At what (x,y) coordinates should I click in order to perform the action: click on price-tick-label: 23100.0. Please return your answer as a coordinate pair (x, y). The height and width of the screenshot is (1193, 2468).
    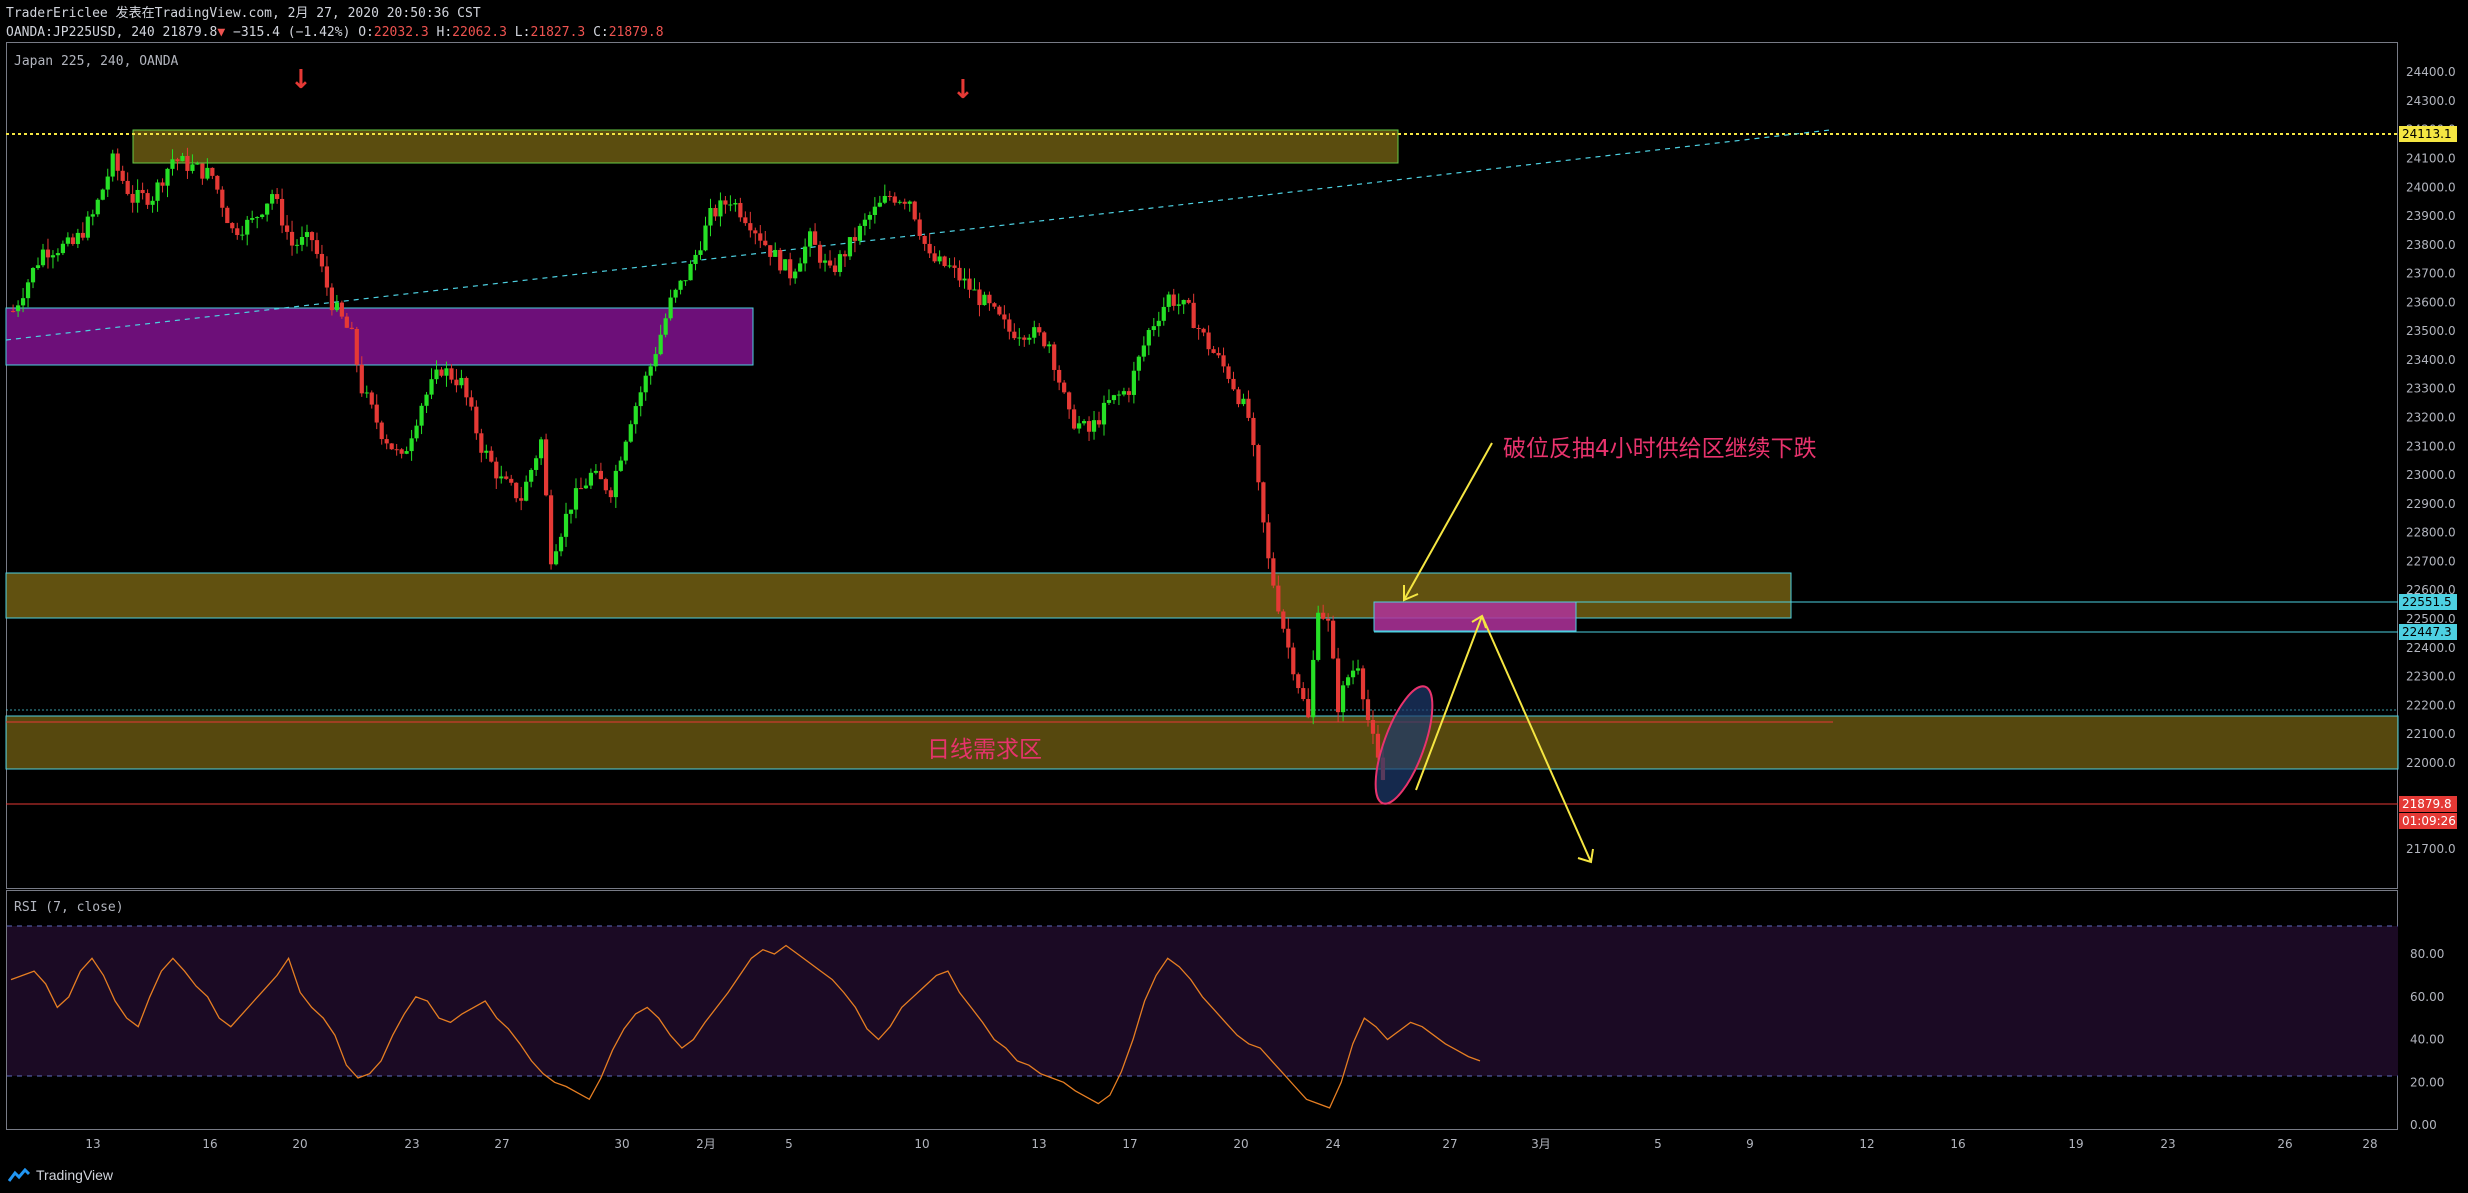
    Looking at the image, I should click on (2431, 446).